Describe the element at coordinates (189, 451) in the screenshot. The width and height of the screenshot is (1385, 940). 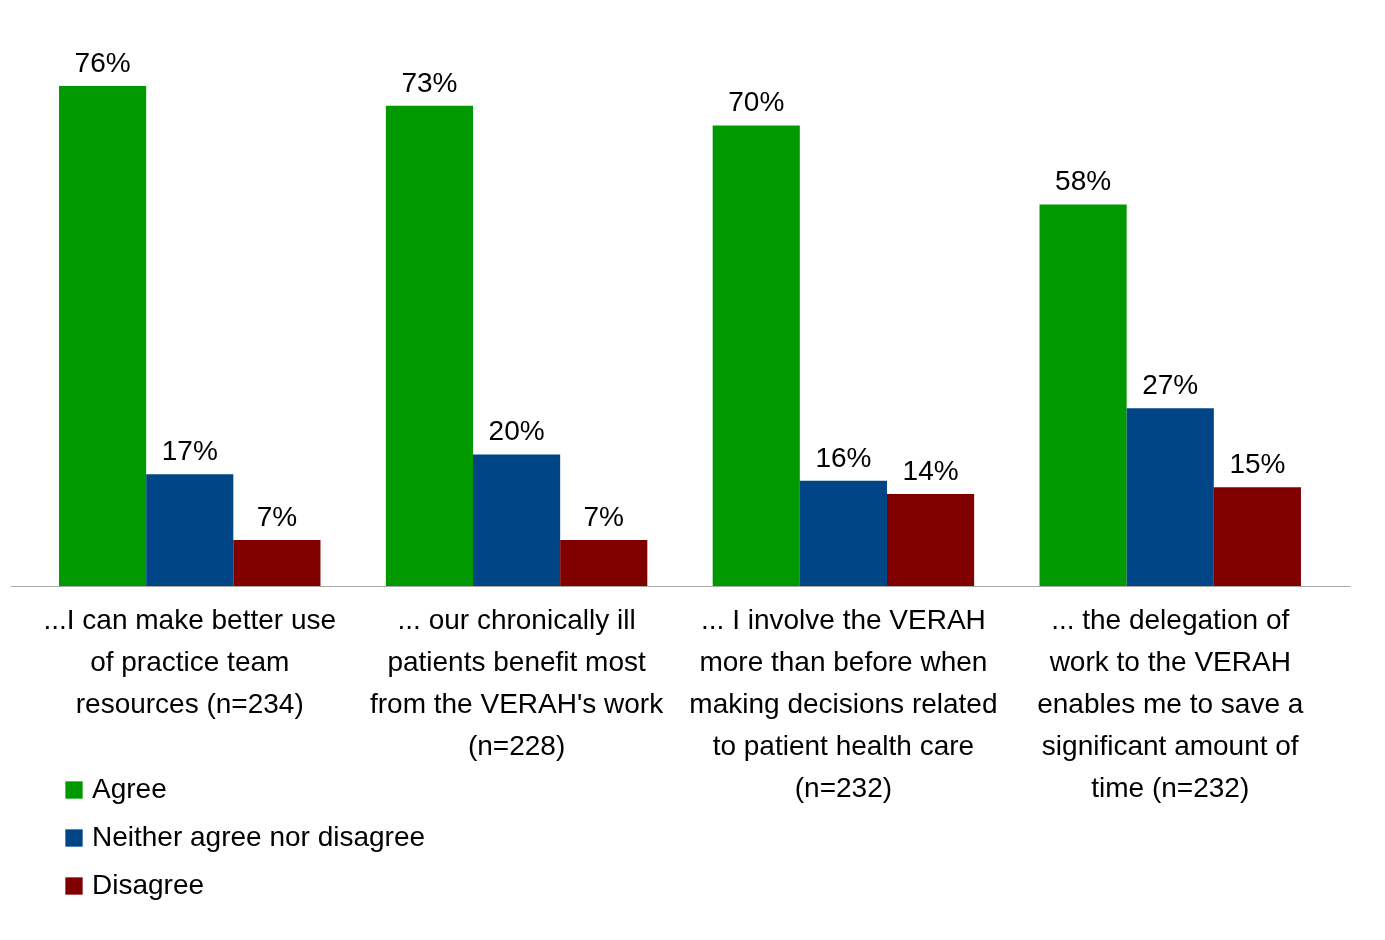
I see `data-label: 17%` at that location.